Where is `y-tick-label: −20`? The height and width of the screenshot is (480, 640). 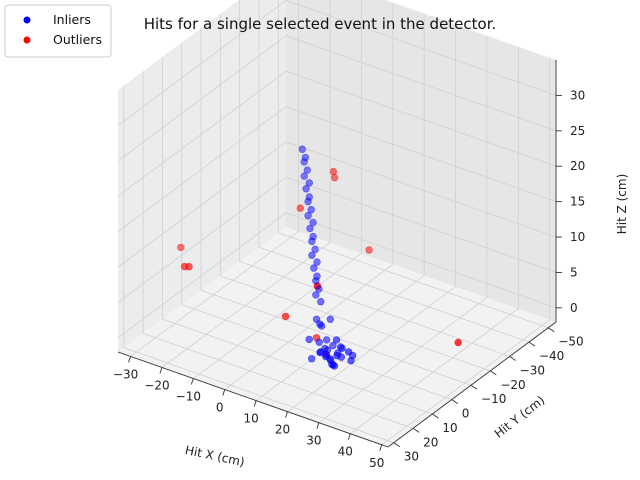 y-tick-label: −20 is located at coordinates (512, 385).